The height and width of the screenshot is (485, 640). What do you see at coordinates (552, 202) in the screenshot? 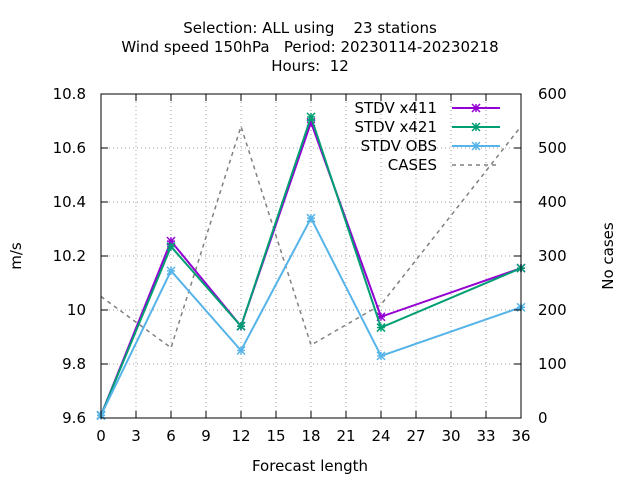
I see `y2-tick-label: 400` at bounding box center [552, 202].